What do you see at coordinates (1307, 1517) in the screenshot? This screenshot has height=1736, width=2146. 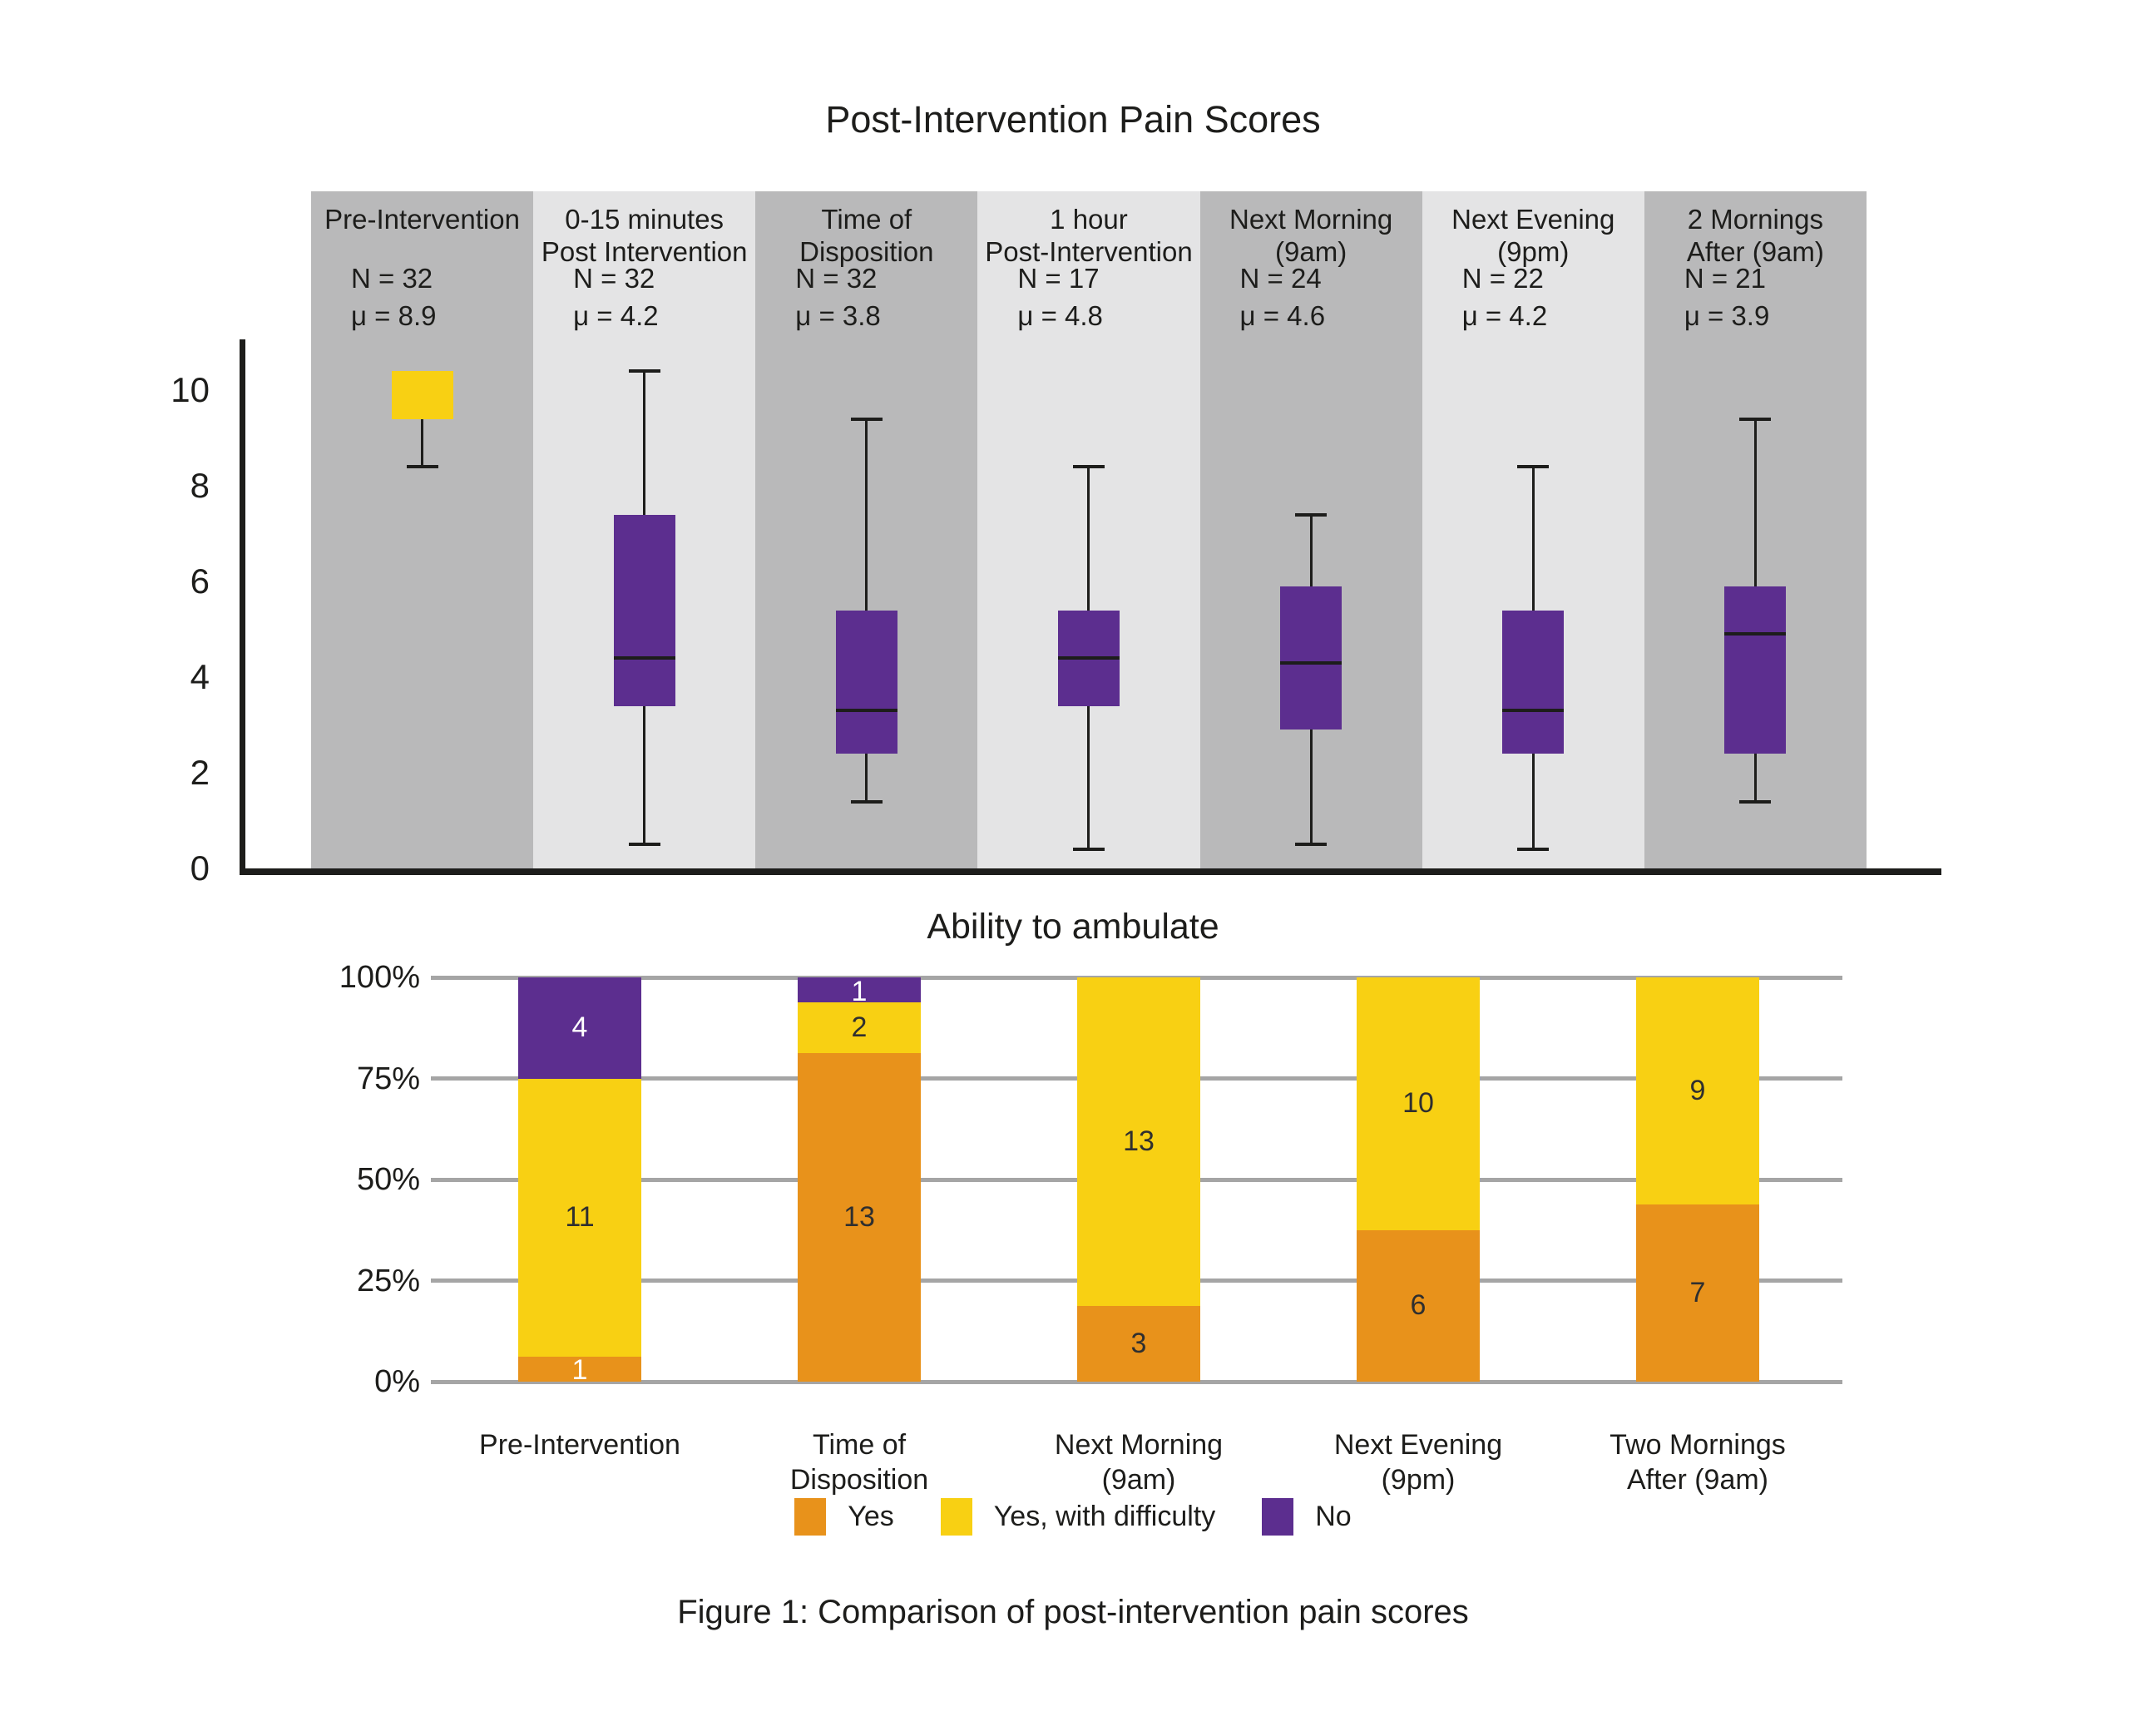 I see `legend-item-no: No` at bounding box center [1307, 1517].